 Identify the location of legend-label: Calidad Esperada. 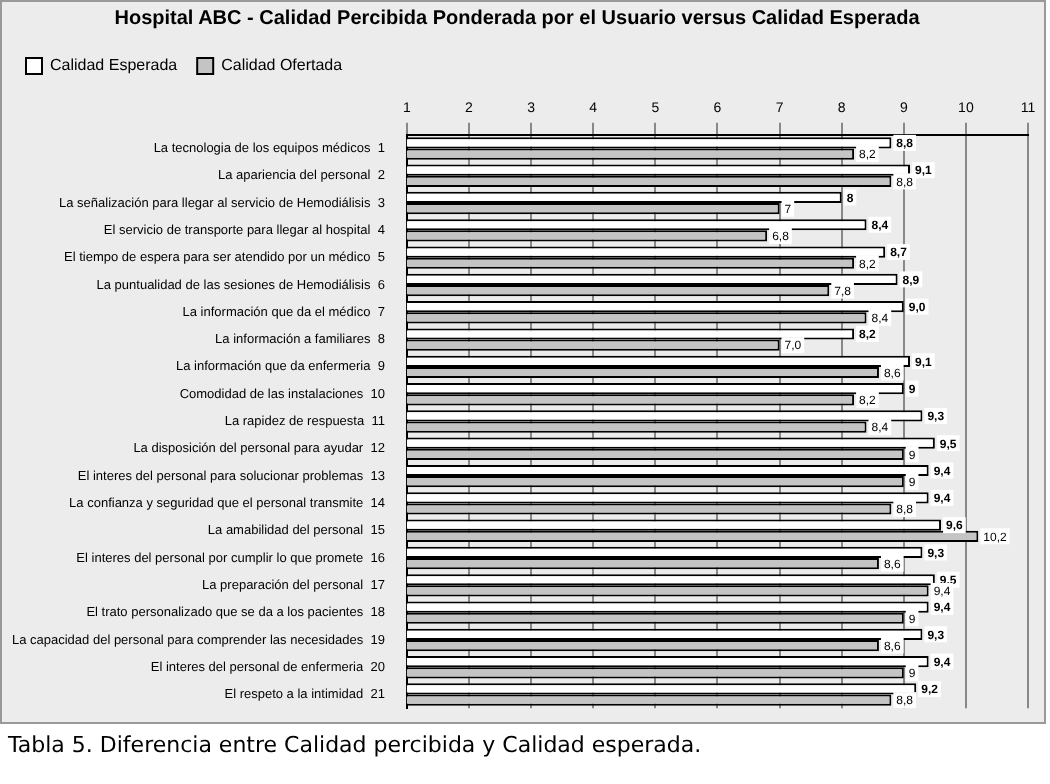
(114, 65).